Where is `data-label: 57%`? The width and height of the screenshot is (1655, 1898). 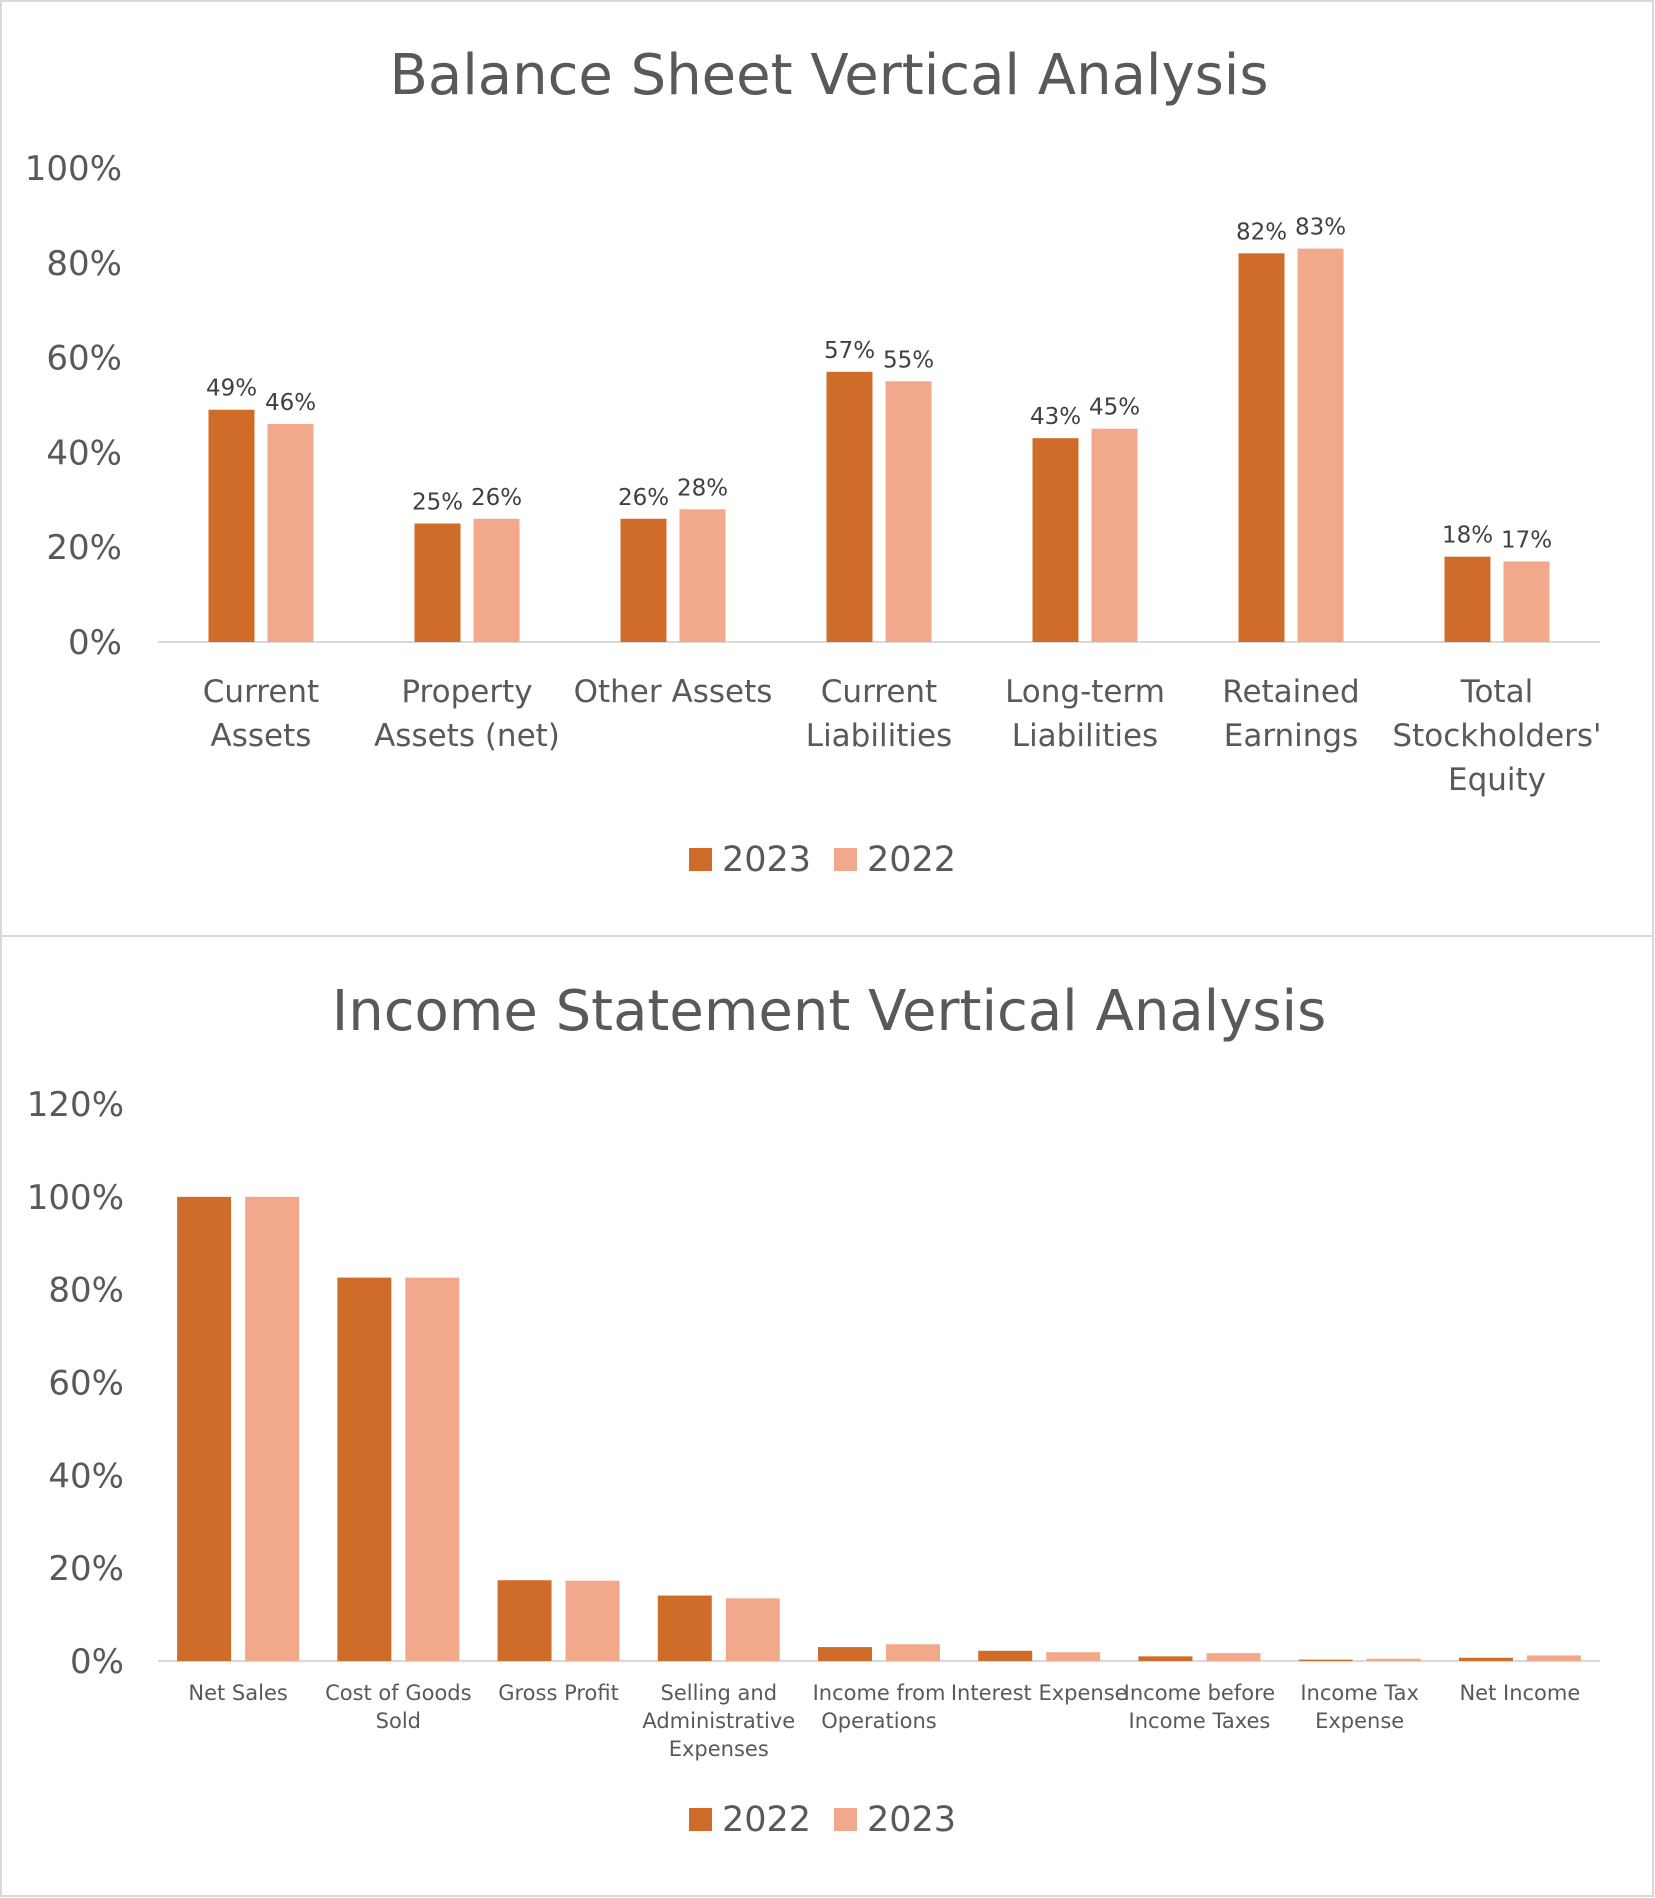
data-label: 57% is located at coordinates (849, 351).